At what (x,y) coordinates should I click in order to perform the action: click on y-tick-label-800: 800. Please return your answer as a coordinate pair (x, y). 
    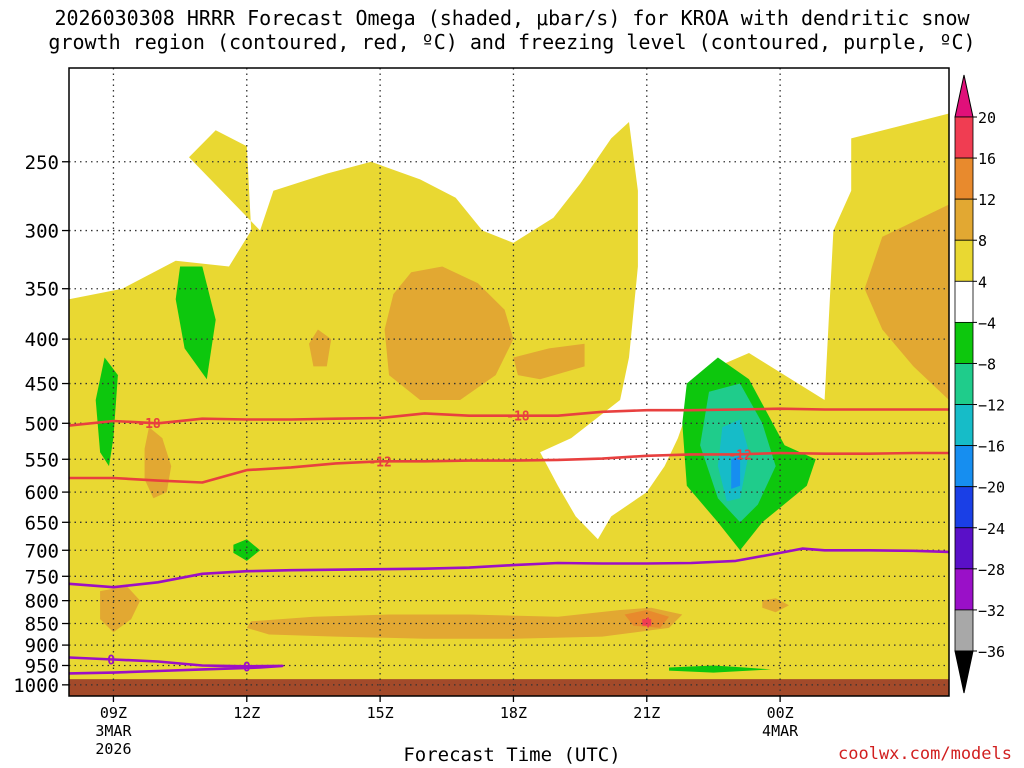
    Looking at the image, I should click on (42, 602).